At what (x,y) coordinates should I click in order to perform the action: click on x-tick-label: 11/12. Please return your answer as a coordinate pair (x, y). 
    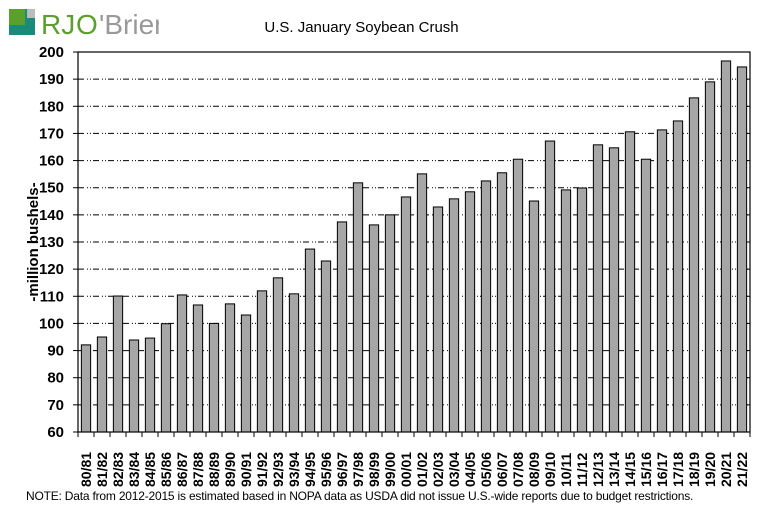
    Looking at the image, I should click on (582, 470).